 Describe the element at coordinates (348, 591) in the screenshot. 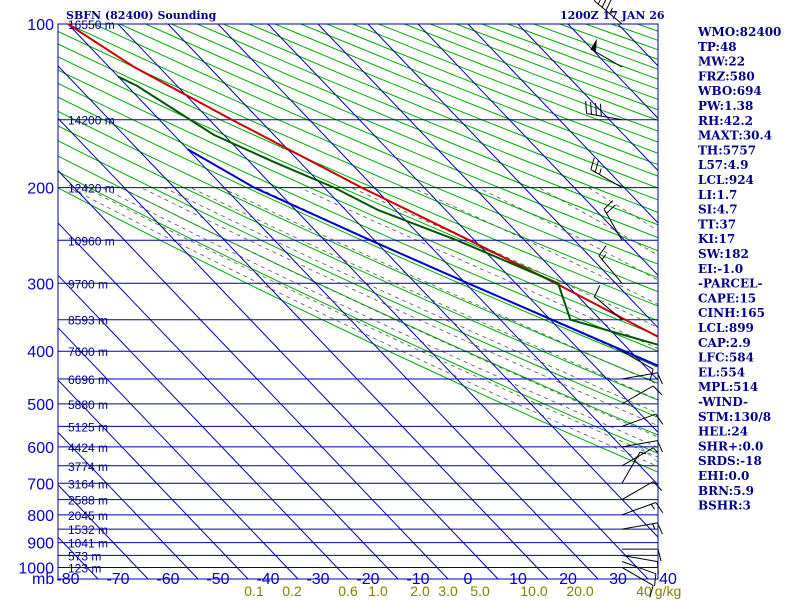

I see `mixing-ratio-label: 0.6` at that location.